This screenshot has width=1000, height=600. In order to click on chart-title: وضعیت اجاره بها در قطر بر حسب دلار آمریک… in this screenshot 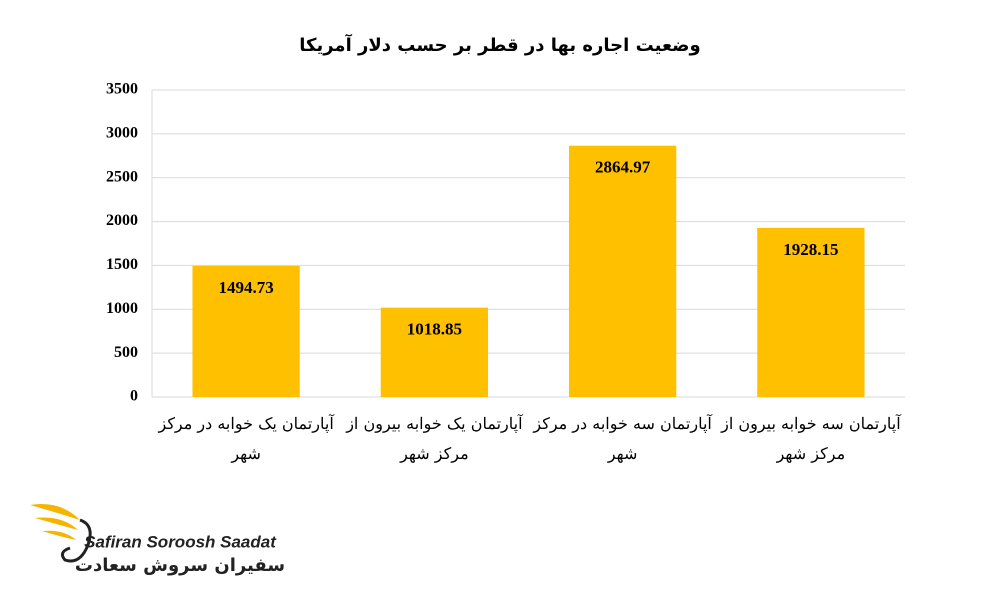, I will do `click(499, 44)`.